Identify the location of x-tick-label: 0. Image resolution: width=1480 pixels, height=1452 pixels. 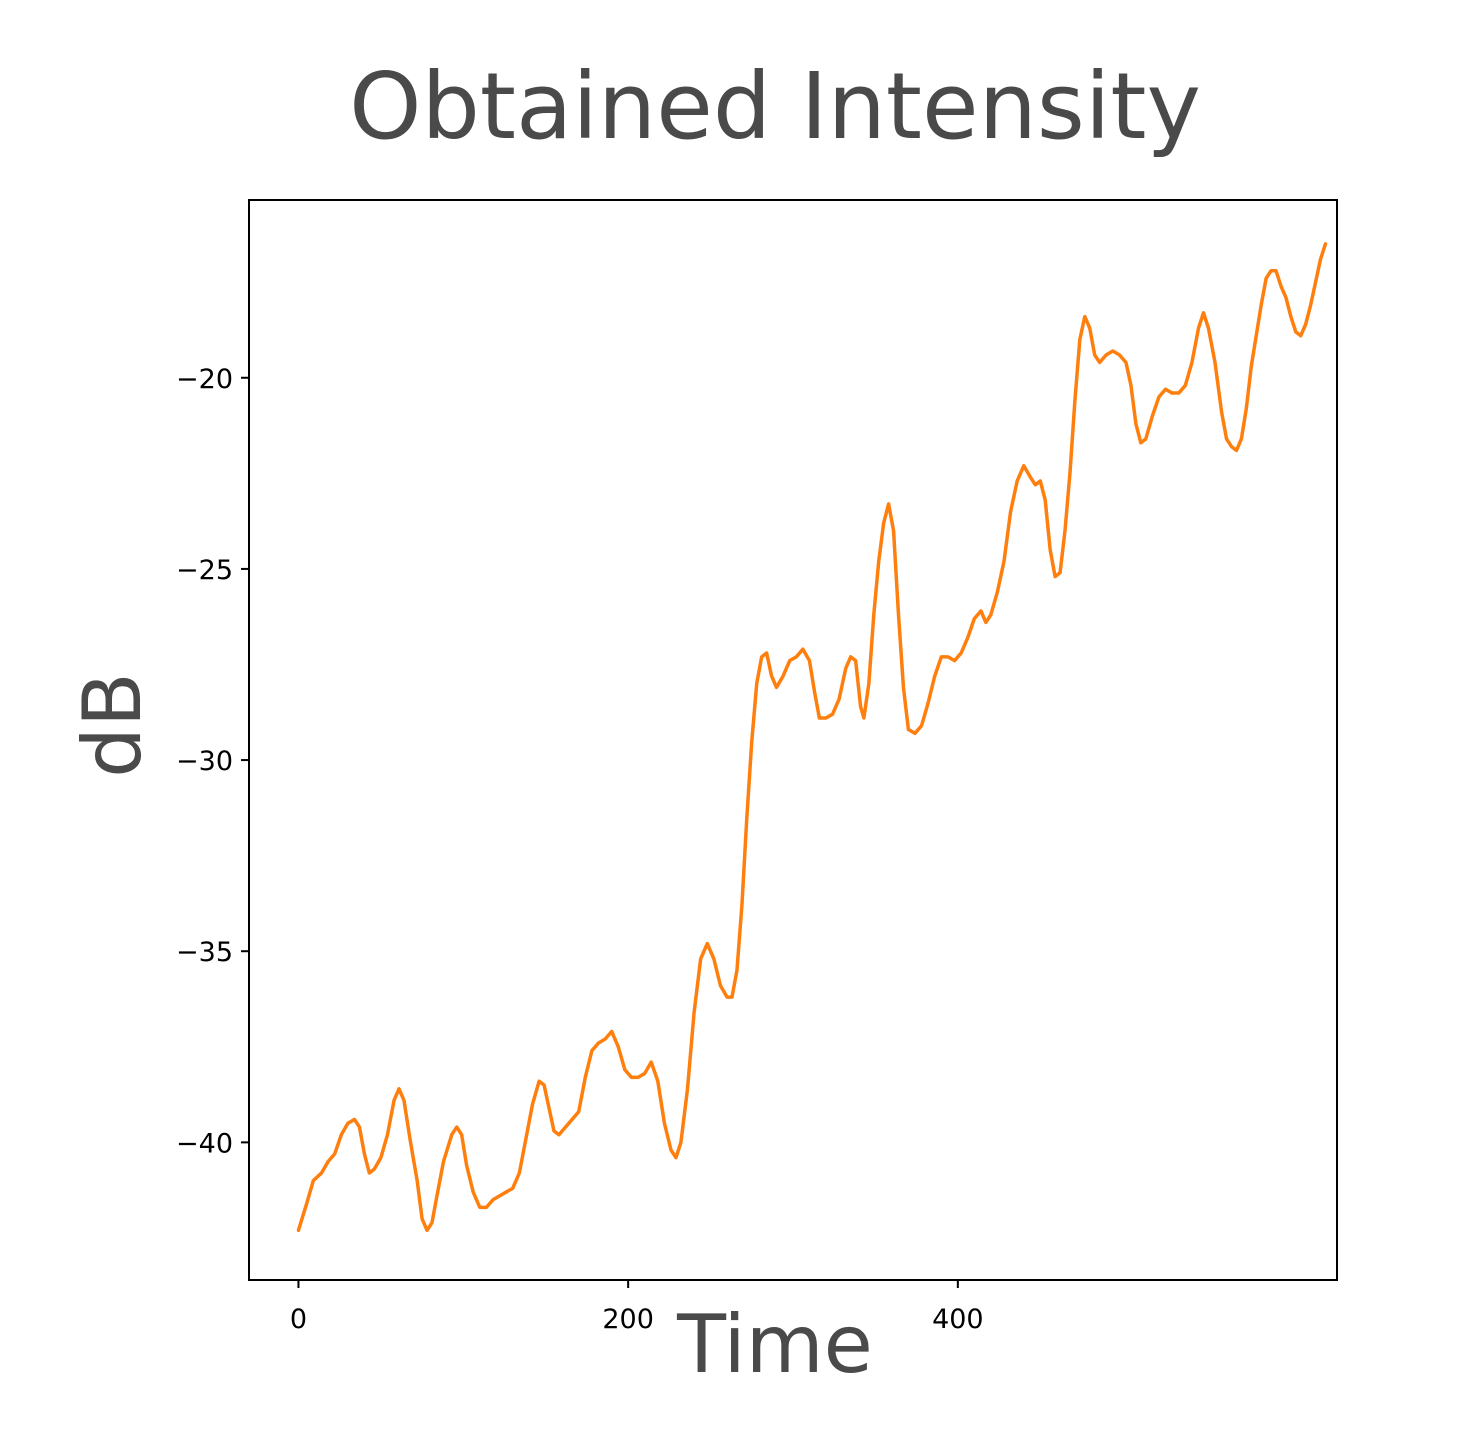
(298, 1319).